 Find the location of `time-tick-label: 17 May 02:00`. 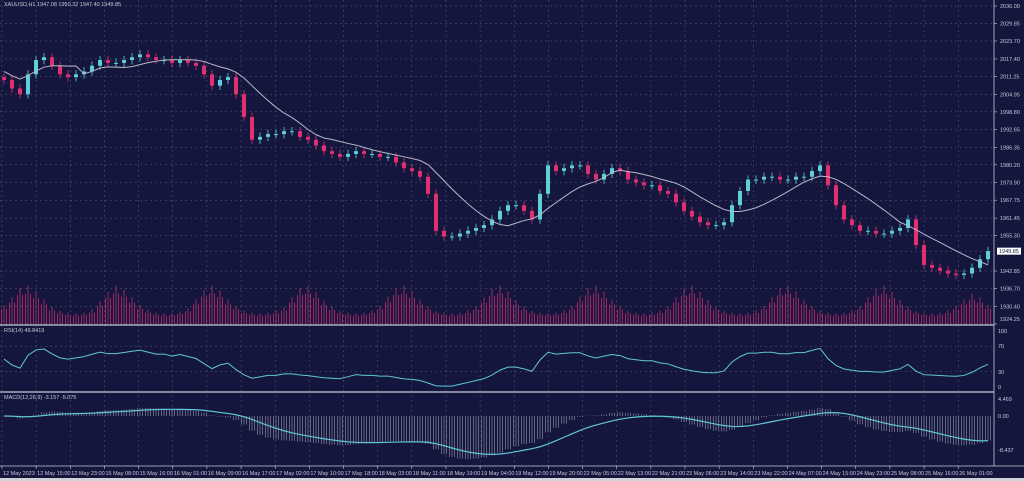

time-tick-label: 17 May 02:00 is located at coordinates (292, 474).